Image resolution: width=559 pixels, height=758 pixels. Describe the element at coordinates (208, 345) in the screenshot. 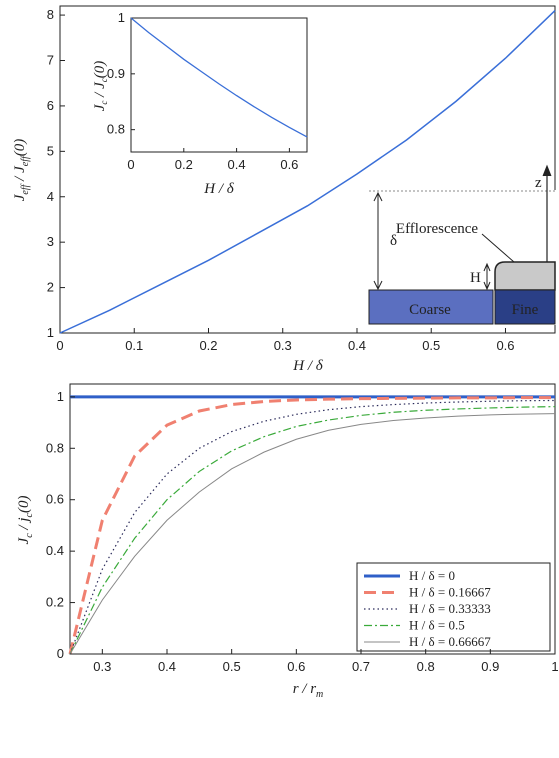

I see `top-chart-xtick-label: 0.2` at that location.